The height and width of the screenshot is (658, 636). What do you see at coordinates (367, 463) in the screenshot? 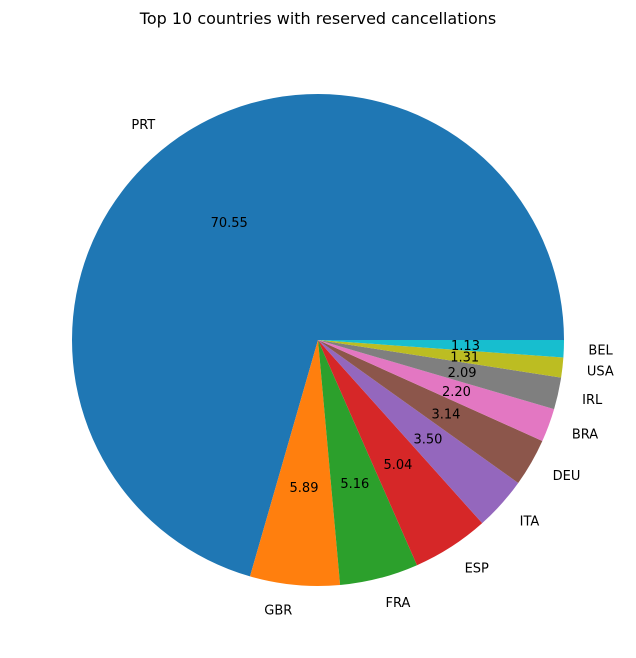
I see `pie-slice-fra` at bounding box center [367, 463].